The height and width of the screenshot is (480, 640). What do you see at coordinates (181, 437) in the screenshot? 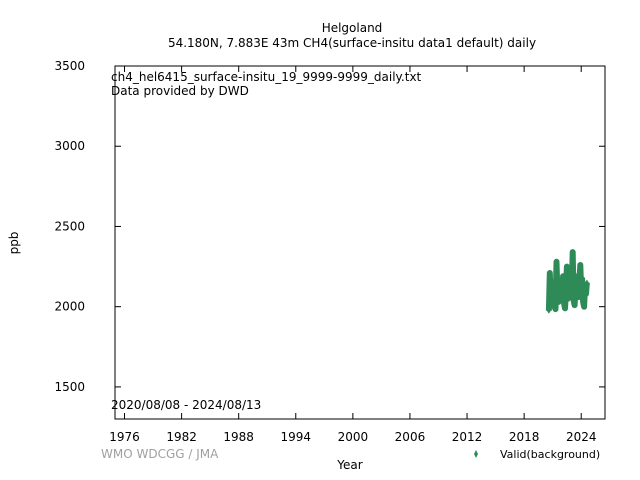
I see `x-tick-label: 1982` at bounding box center [181, 437].